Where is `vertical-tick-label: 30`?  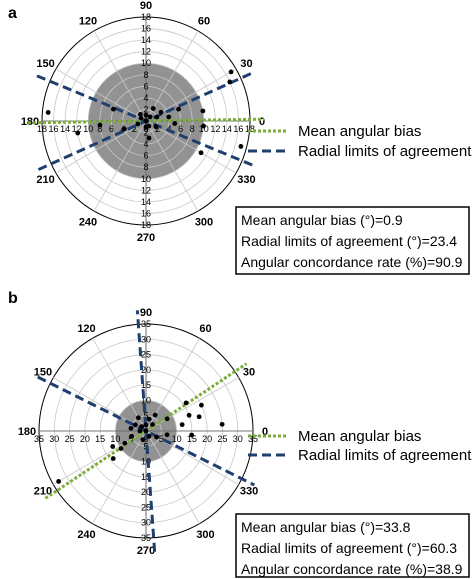
vertical-tick-label: 30 is located at coordinates (146, 339).